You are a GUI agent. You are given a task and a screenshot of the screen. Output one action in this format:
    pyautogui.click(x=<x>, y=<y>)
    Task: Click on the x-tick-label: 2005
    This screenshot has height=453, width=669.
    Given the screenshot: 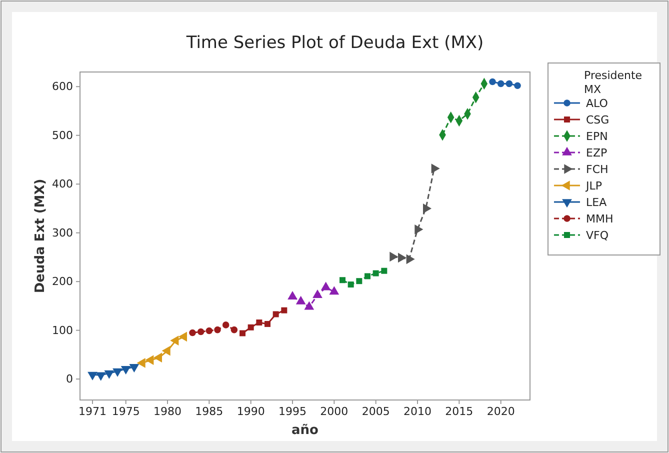 What is the action you would take?
    pyautogui.click(x=376, y=411)
    